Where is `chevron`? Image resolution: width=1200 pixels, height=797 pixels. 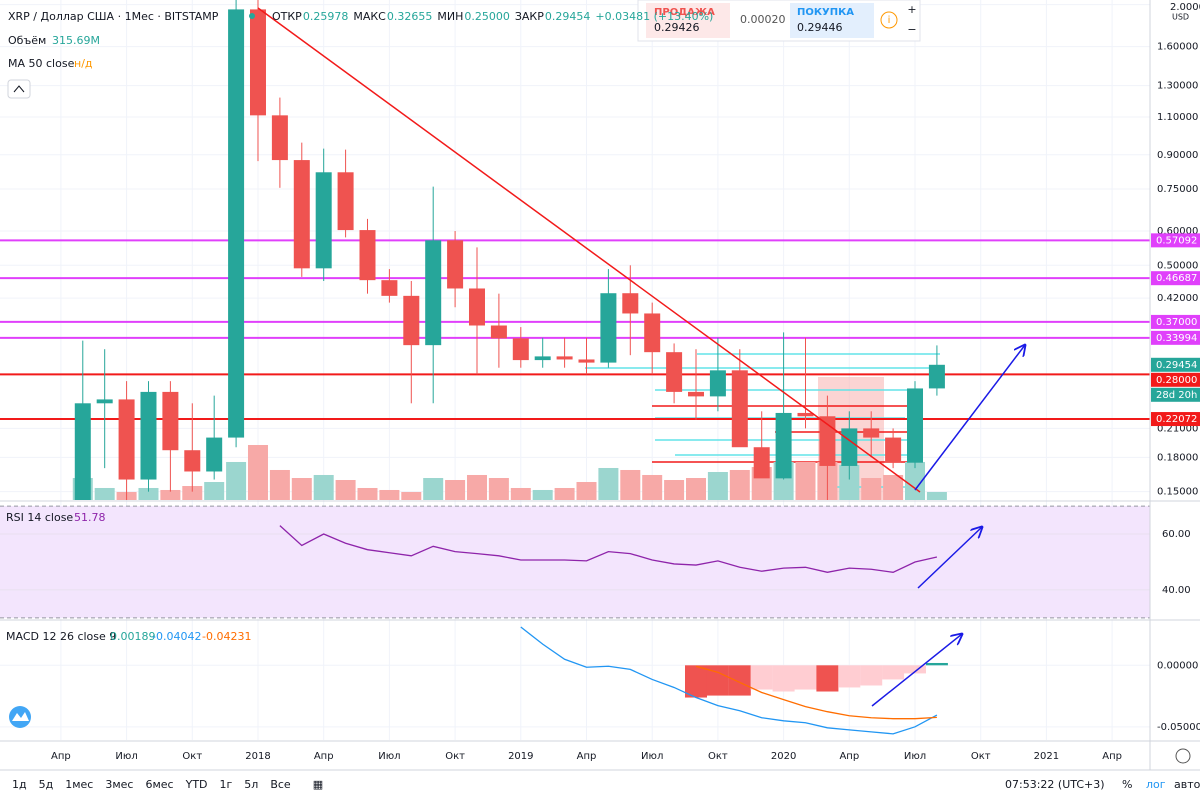
chevron is located at coordinates (19, 89).